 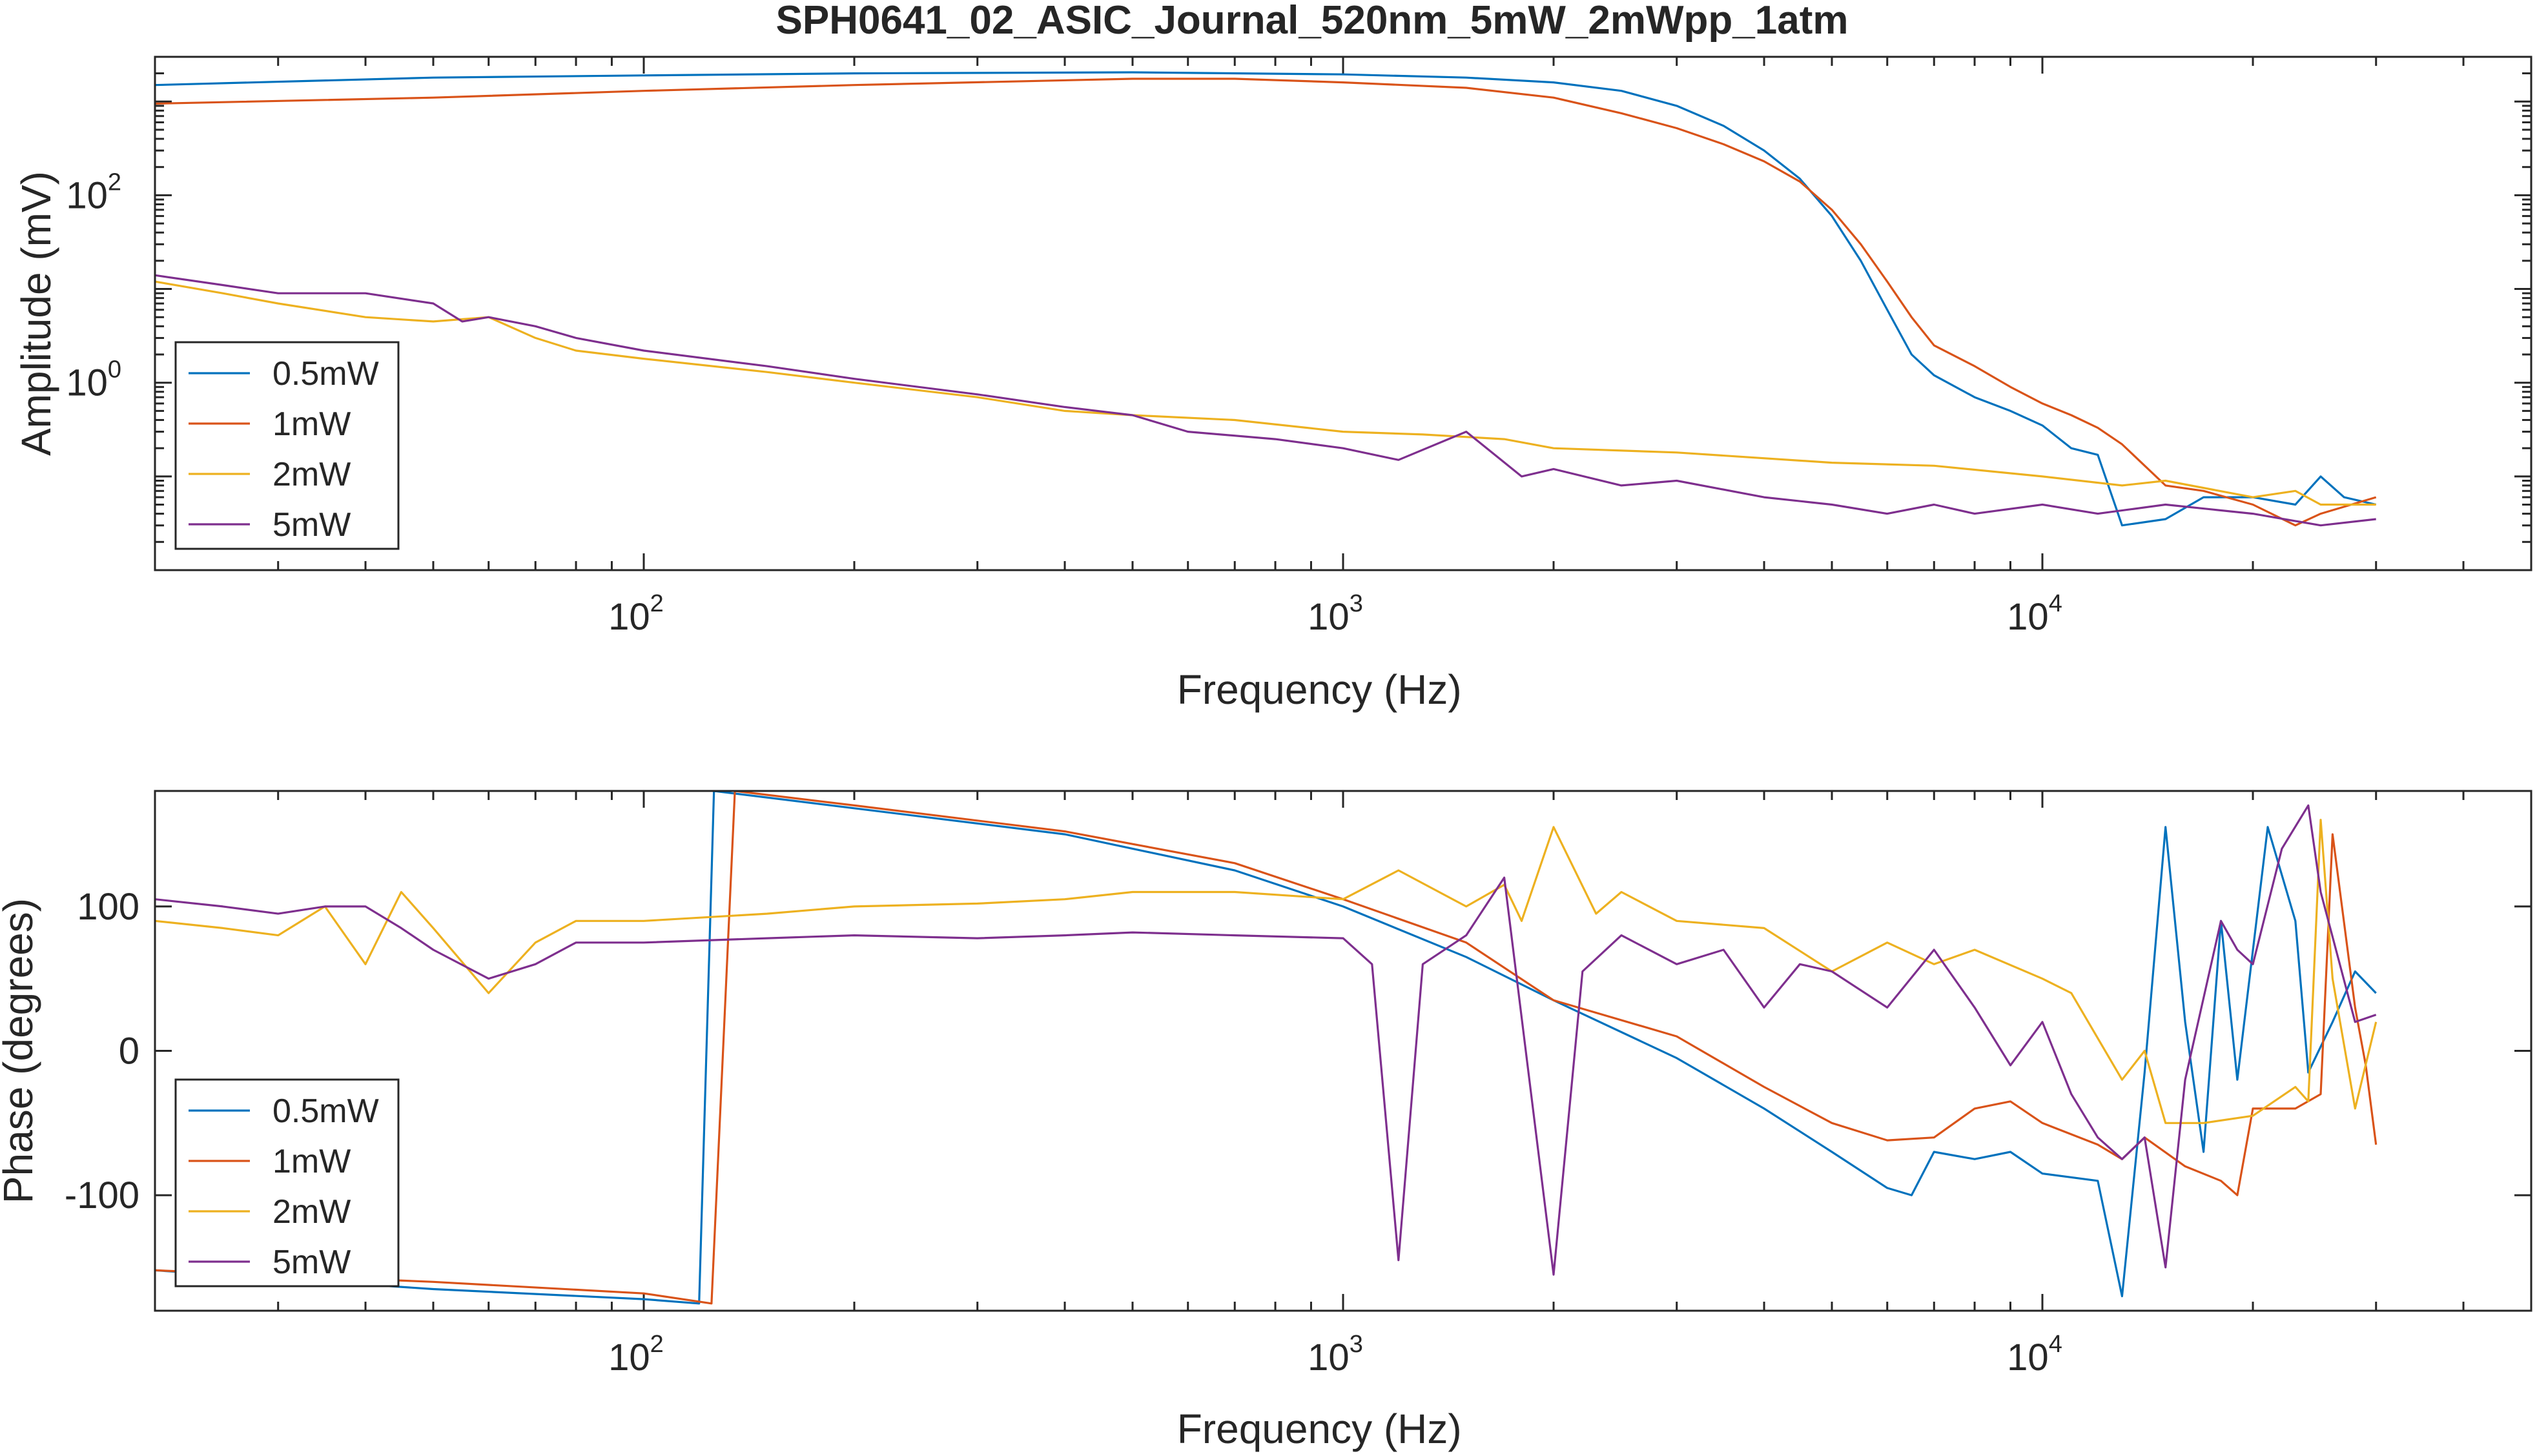 I want to click on y-tick-label: 100, so click(x=108, y=907).